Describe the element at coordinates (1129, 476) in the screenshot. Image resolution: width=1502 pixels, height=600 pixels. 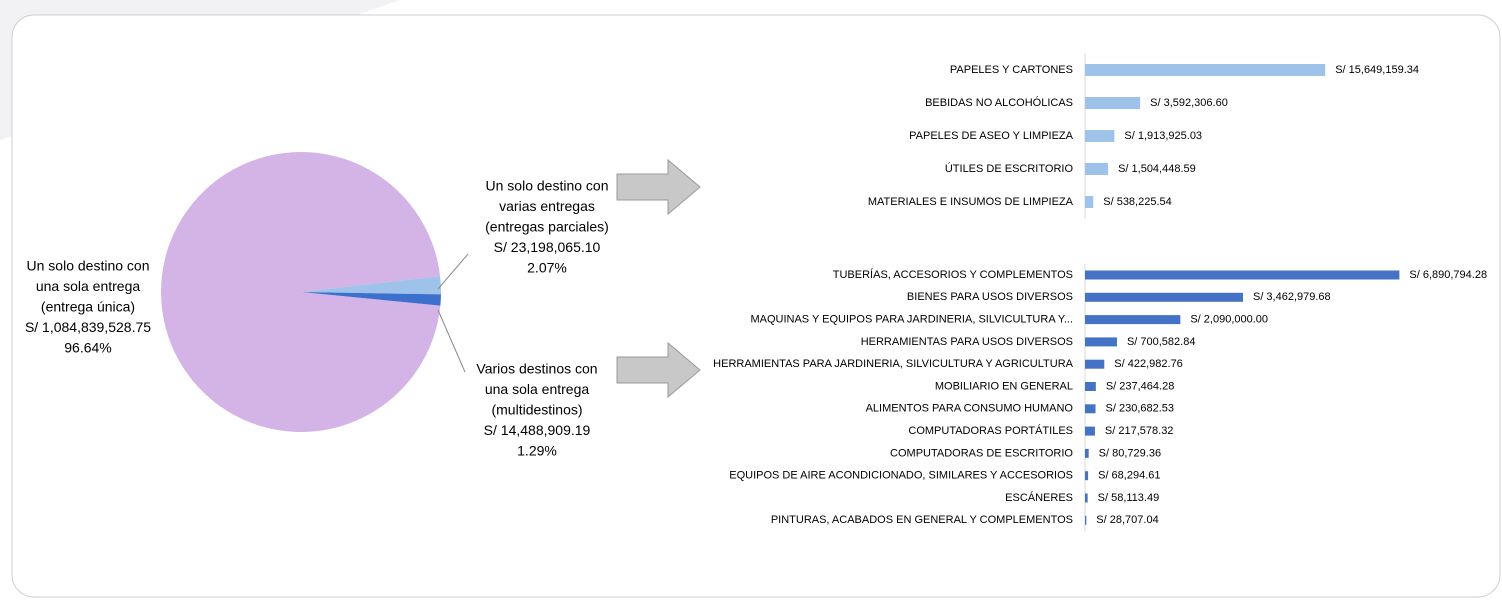
I see `value-label: S/ 68,294.61` at that location.